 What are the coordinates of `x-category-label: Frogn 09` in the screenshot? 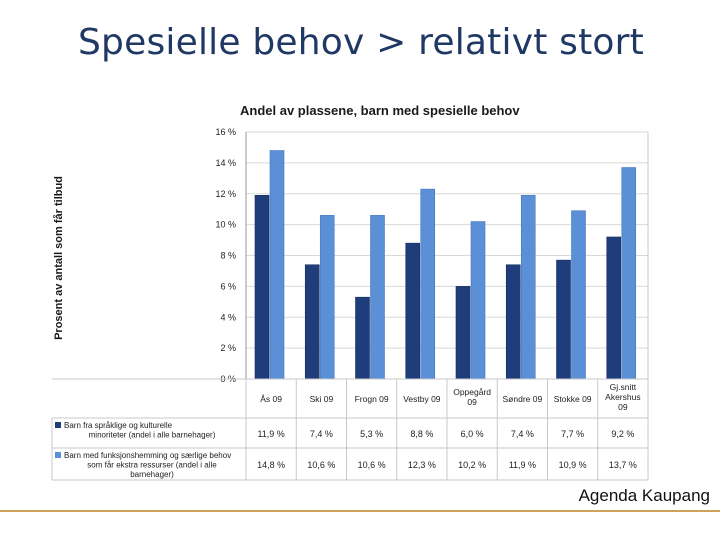 It's located at (372, 399).